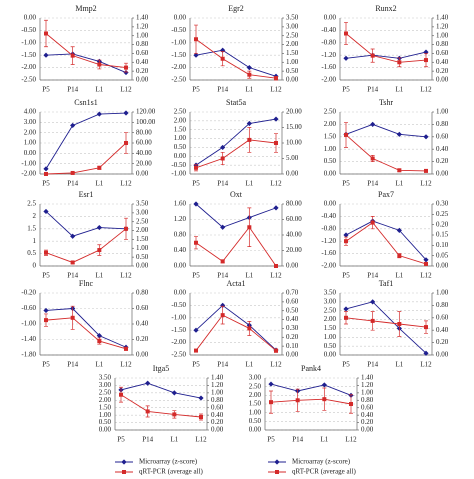  Describe the element at coordinates (178, 80) in the screenshot. I see `y-tick-label: -2.50` at that location.